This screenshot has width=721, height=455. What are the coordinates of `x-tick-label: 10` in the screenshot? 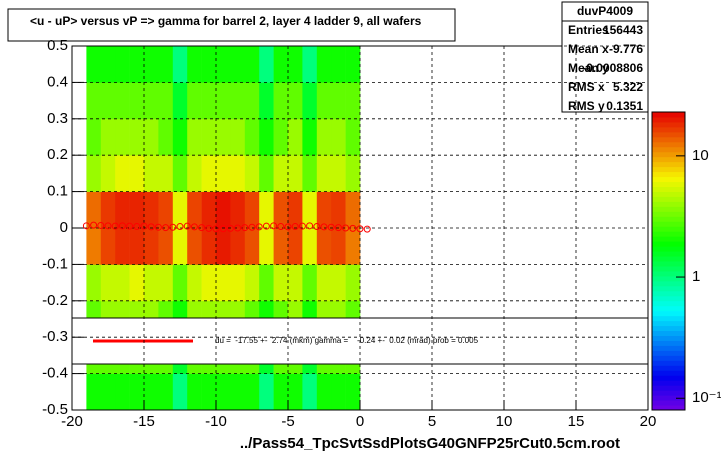 It's located at (504, 421).